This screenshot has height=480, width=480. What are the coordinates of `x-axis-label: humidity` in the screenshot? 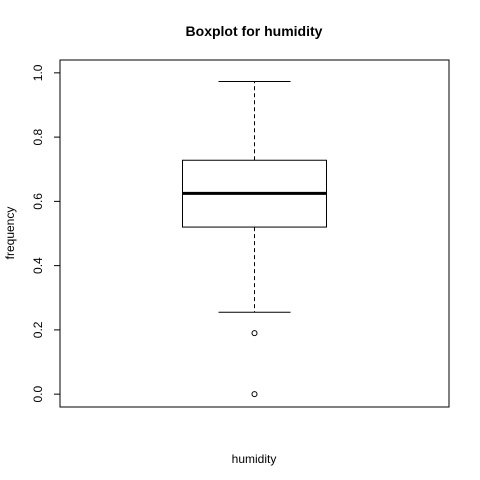 It's located at (254, 459).